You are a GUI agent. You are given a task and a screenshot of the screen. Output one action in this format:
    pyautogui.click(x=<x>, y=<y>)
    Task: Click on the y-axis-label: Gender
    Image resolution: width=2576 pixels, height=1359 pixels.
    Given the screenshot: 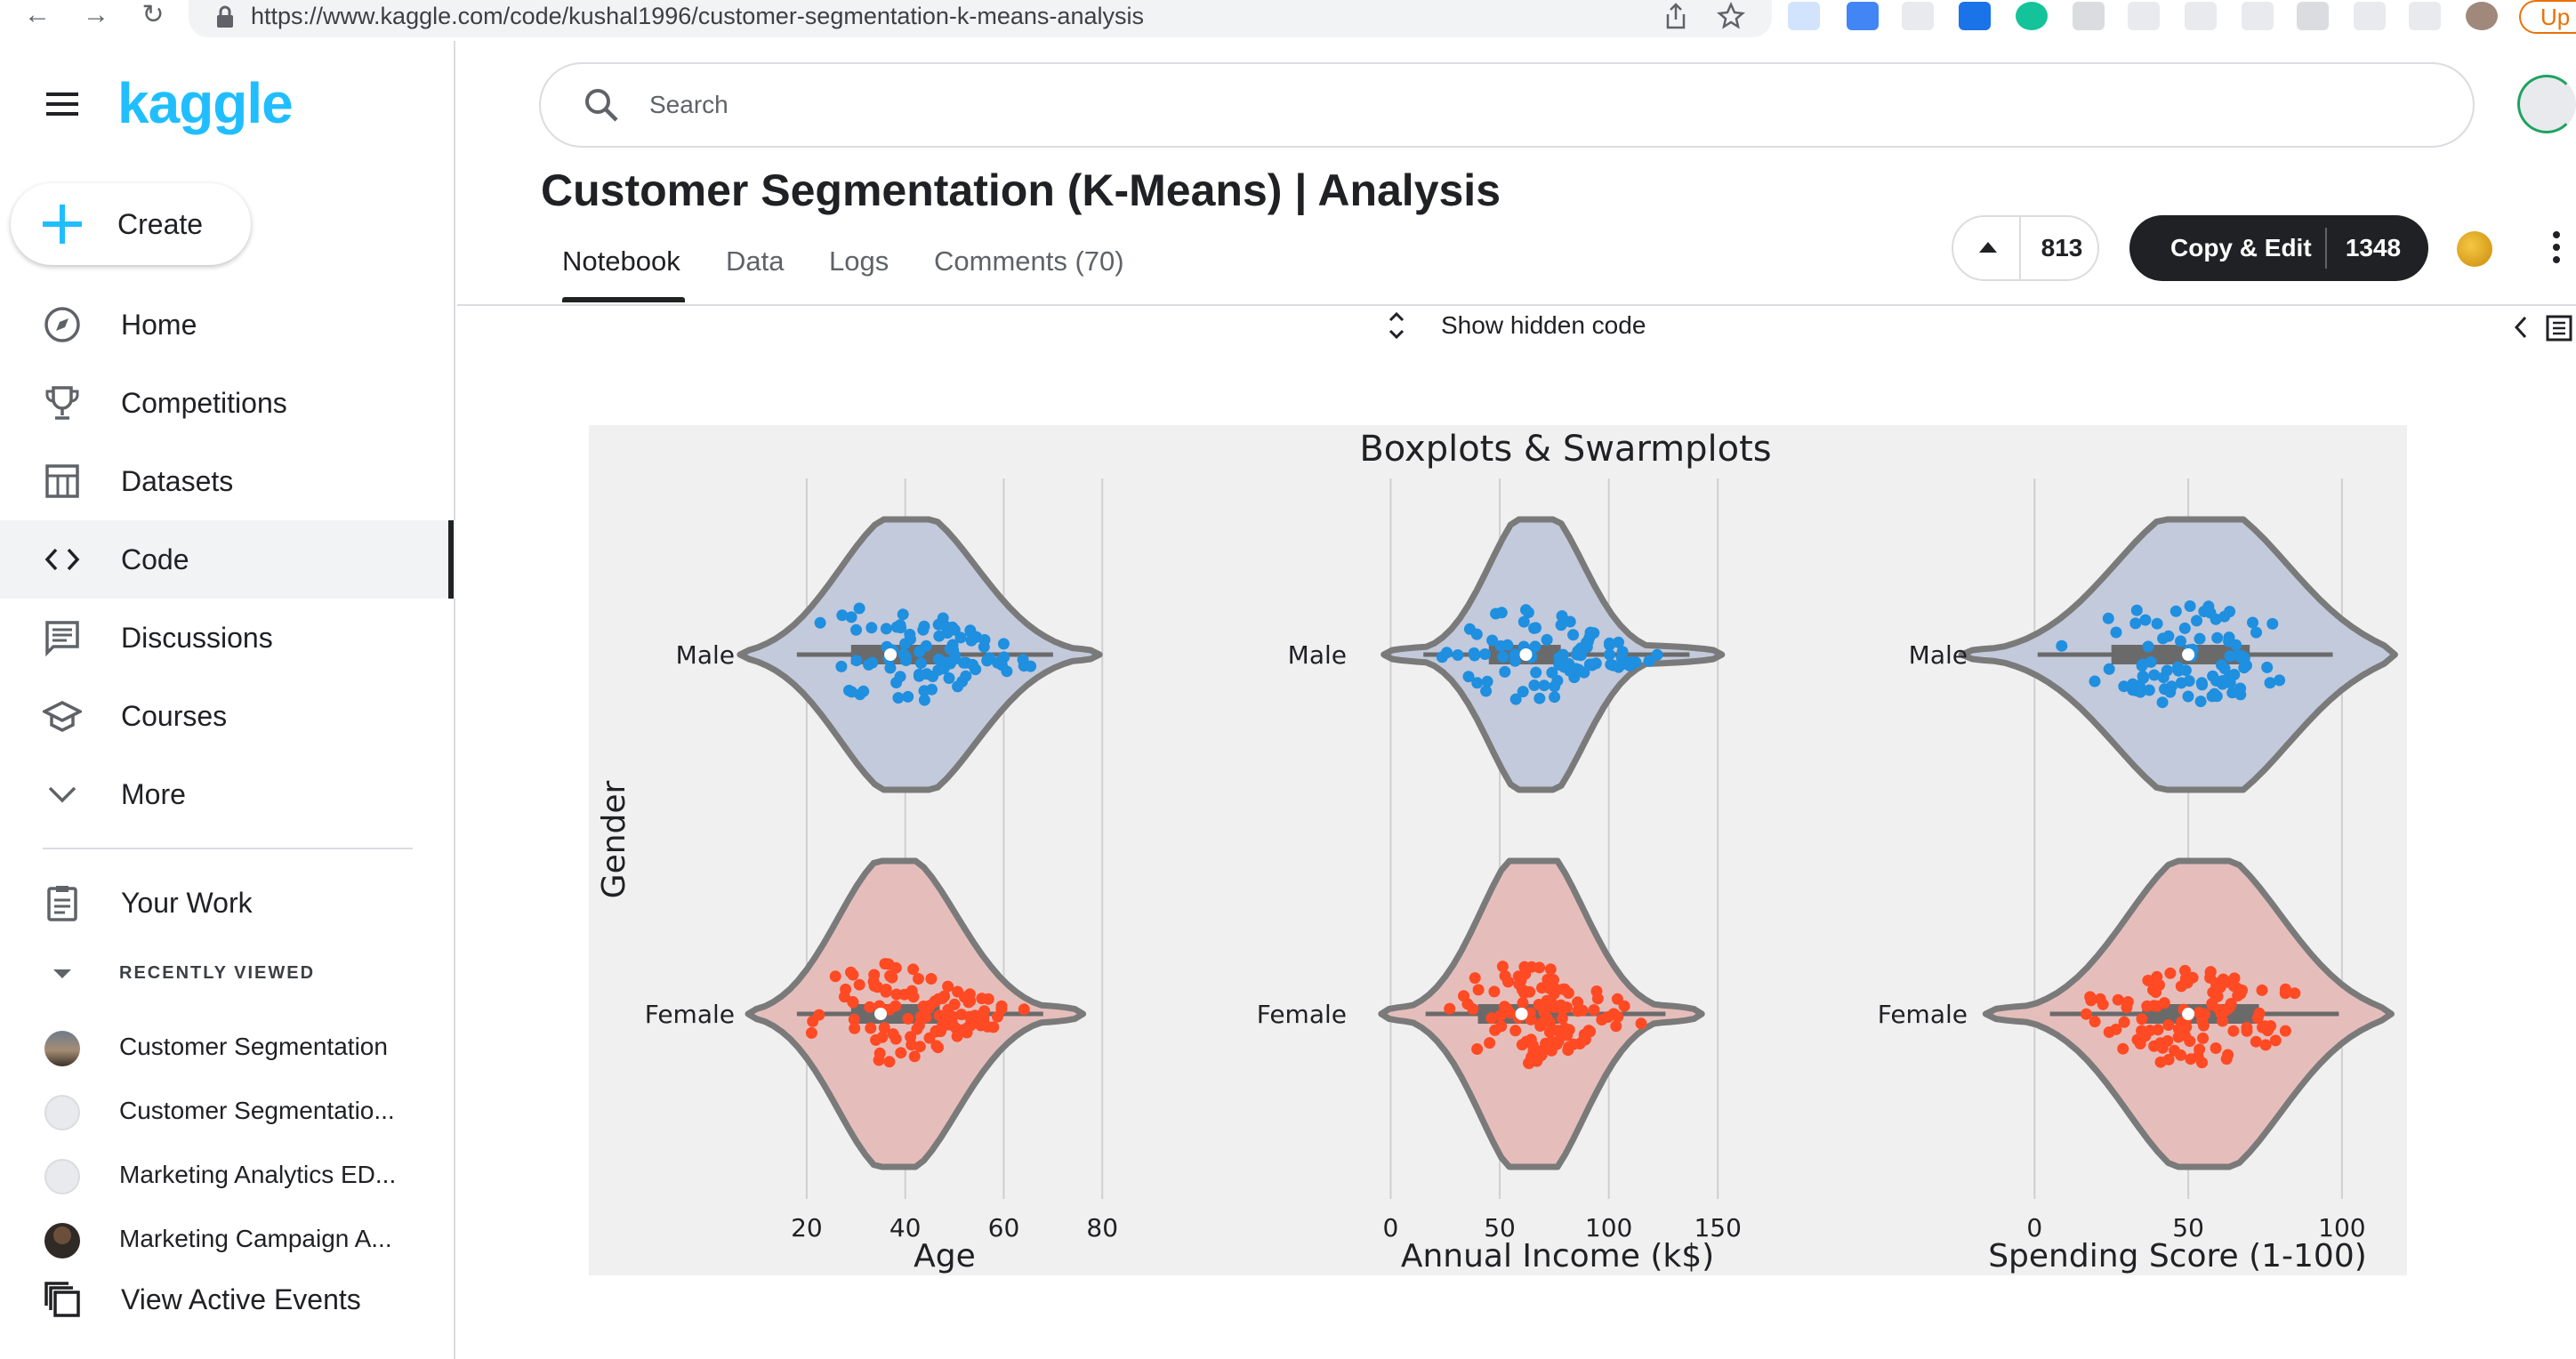 What is the action you would take?
    pyautogui.click(x=614, y=839)
    